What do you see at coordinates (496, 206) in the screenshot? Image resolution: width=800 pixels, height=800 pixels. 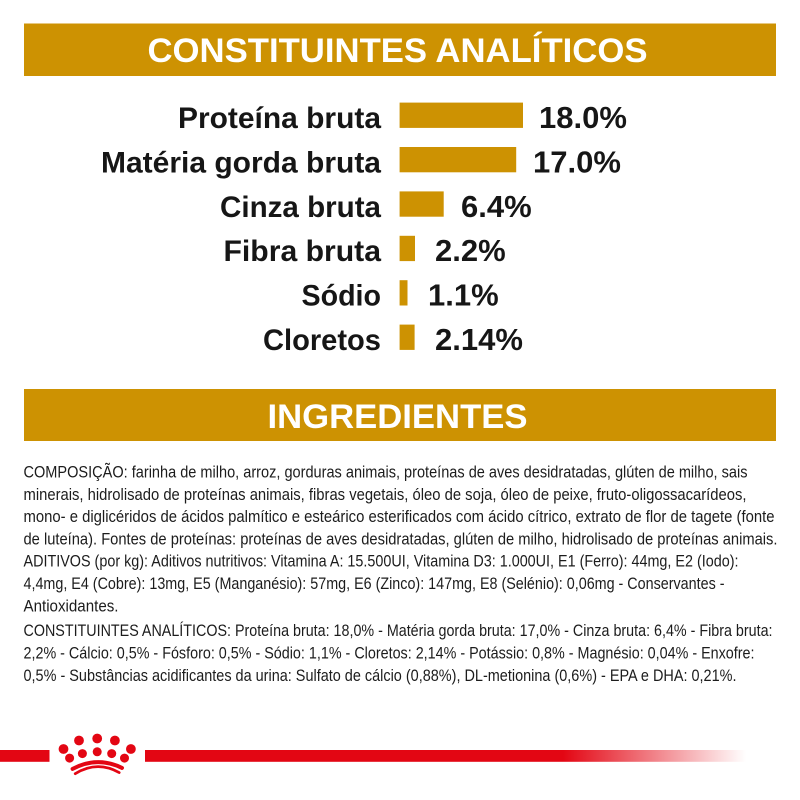 I see `svg-text: 6.4%` at bounding box center [496, 206].